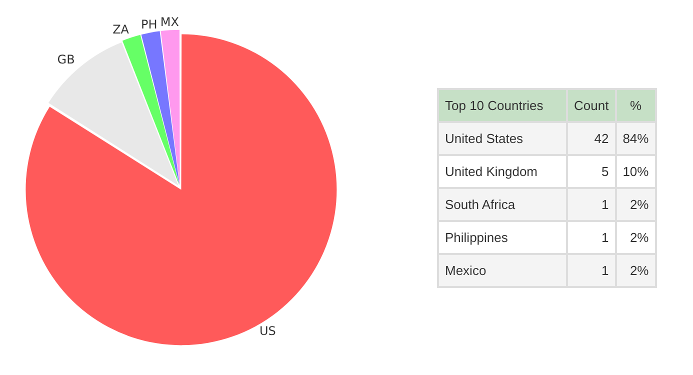 Image resolution: width=693 pixels, height=375 pixels. Describe the element at coordinates (169, 21) in the screenshot. I see `slice-label: MX` at that location.